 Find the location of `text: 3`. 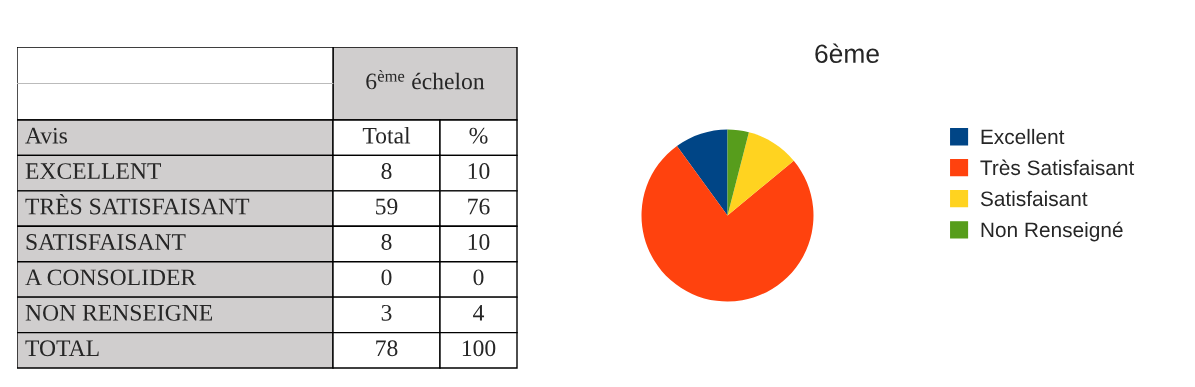

text: 3 is located at coordinates (386, 312).